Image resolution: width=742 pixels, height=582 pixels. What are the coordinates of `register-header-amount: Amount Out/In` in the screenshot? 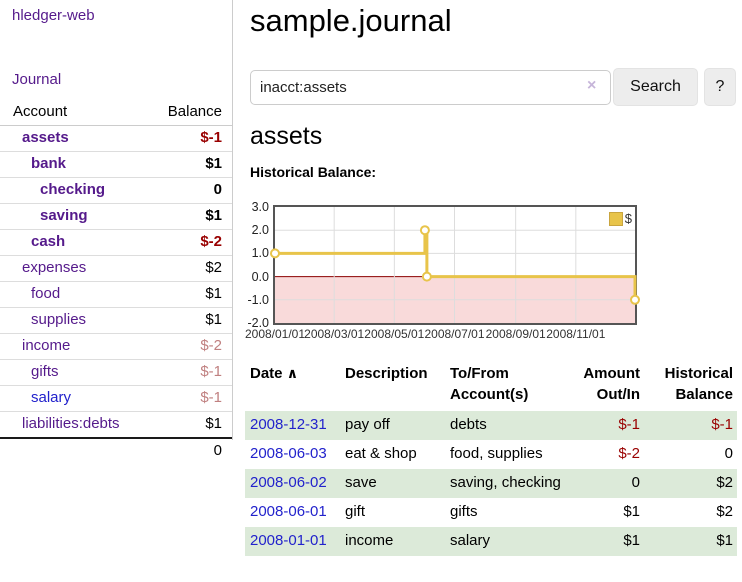 It's located at (611, 384).